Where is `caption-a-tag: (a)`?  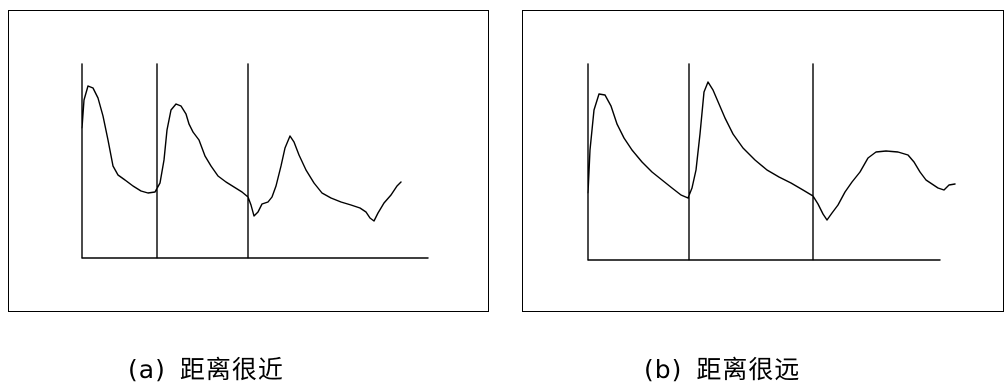
caption-a-tag: (a) is located at coordinates (147, 369).